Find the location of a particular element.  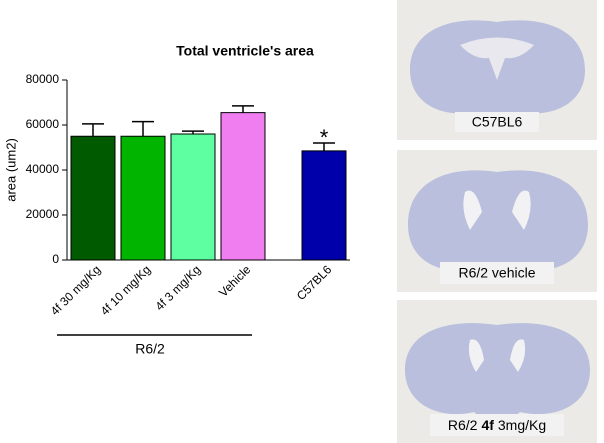

x-tick-label: Vehicle is located at coordinates (234, 280).